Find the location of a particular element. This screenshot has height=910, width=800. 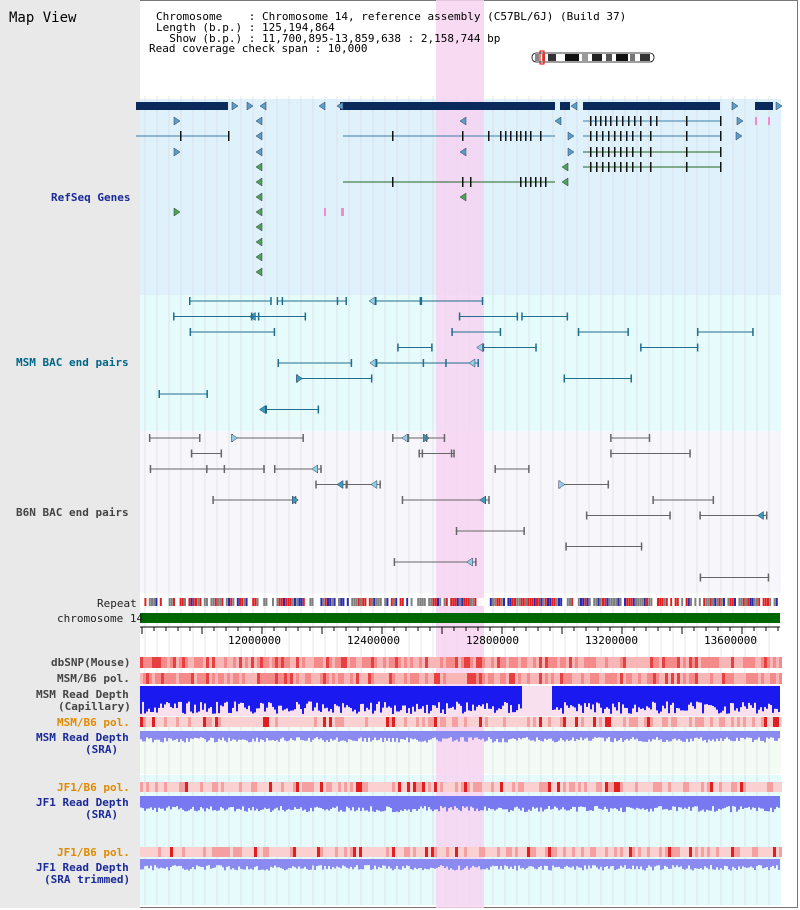

track-label-b6n-bac: B6N BAC end pairs is located at coordinates (72, 512).